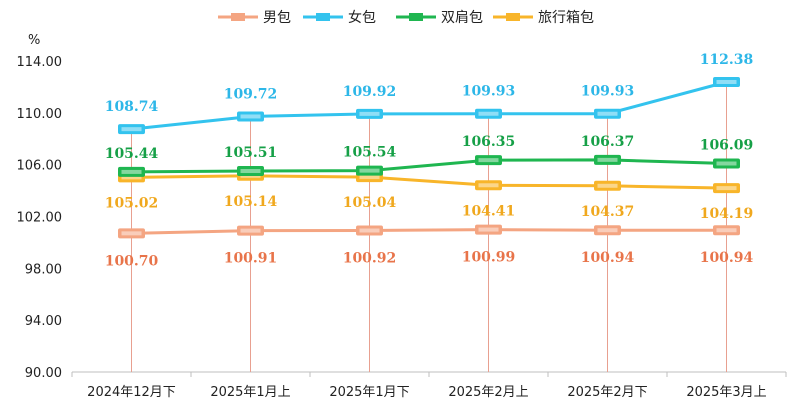 This screenshot has width=800, height=417. I want to click on data-label-旅行箱包: 104.19, so click(727, 214).